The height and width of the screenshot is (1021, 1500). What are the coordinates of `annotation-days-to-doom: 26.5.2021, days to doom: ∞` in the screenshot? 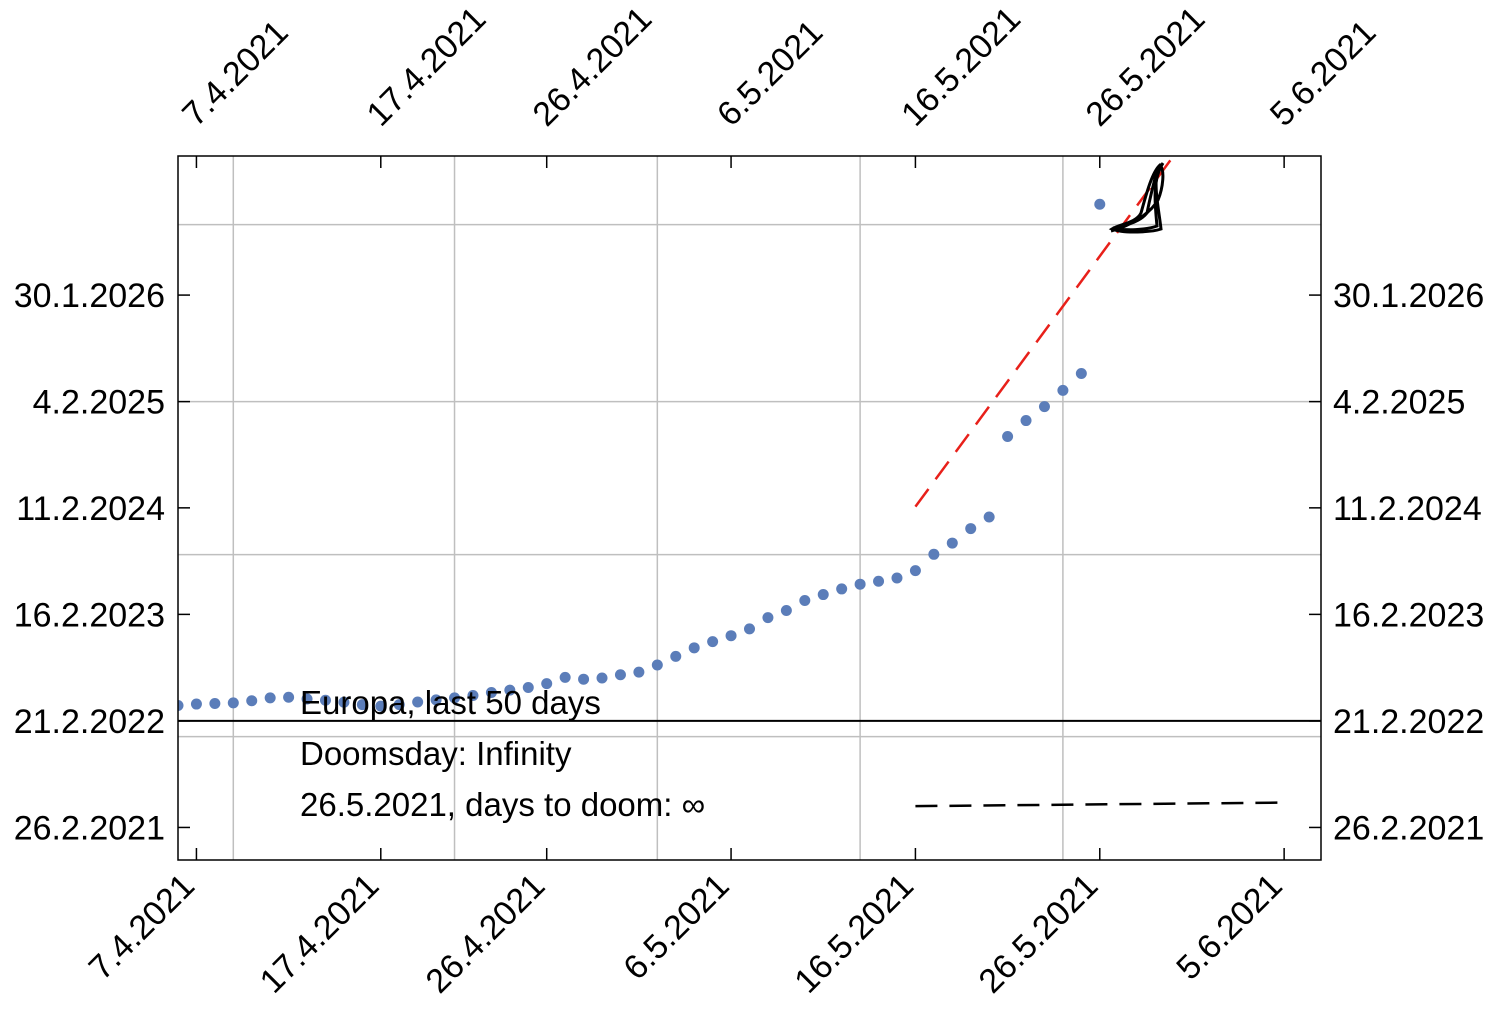 It's located at (502, 804).